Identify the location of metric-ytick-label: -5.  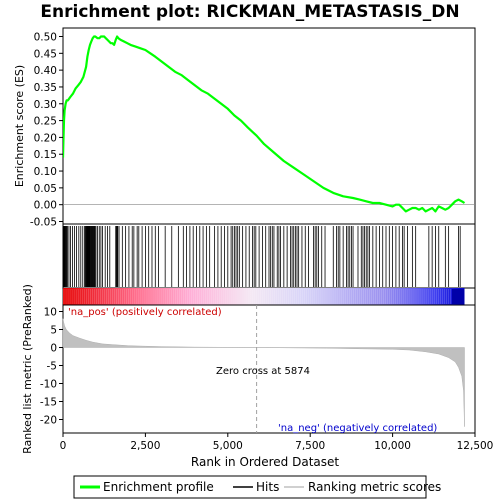
(52, 367).